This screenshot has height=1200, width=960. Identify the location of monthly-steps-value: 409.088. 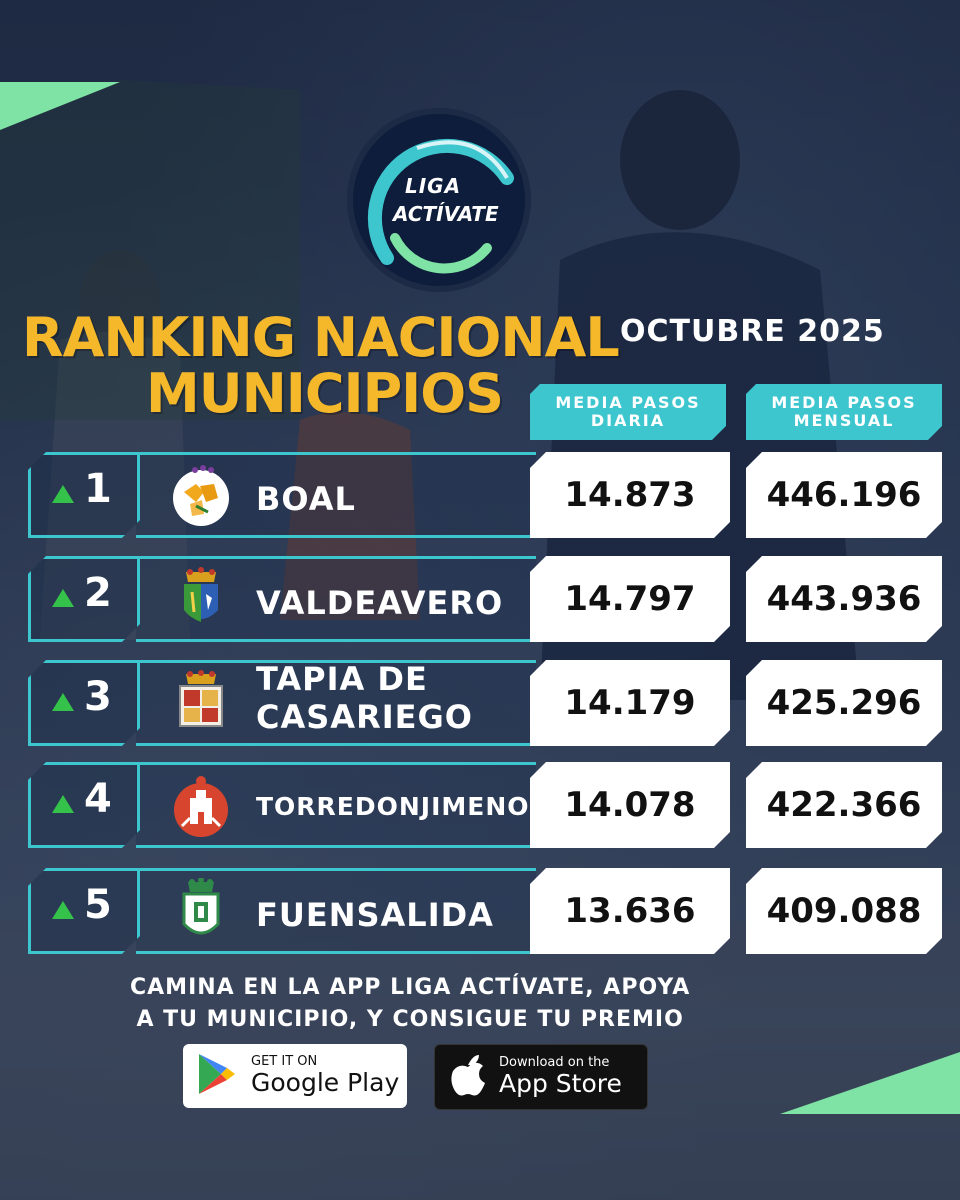
(844, 911).